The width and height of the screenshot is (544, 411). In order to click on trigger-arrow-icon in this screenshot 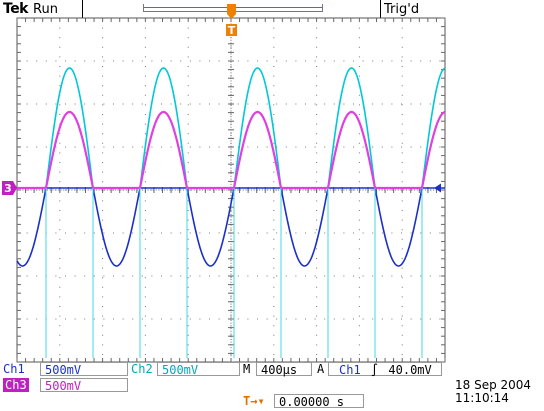, I will do `click(231, 16)`.